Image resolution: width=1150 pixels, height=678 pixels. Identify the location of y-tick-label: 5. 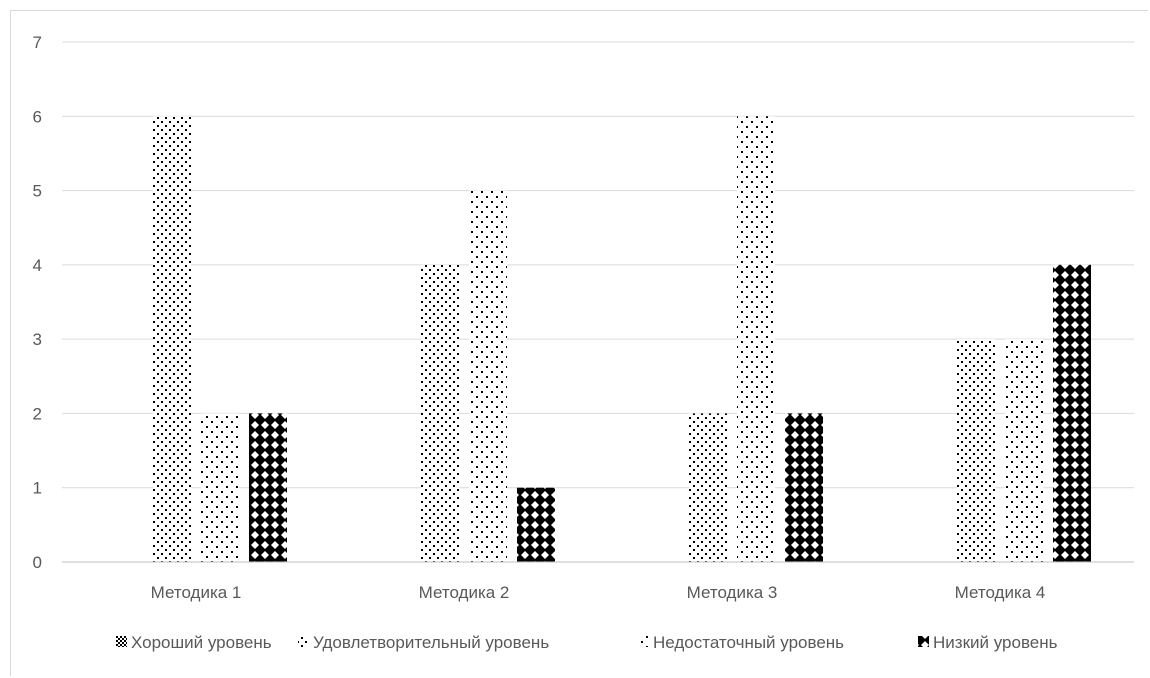
(37, 191).